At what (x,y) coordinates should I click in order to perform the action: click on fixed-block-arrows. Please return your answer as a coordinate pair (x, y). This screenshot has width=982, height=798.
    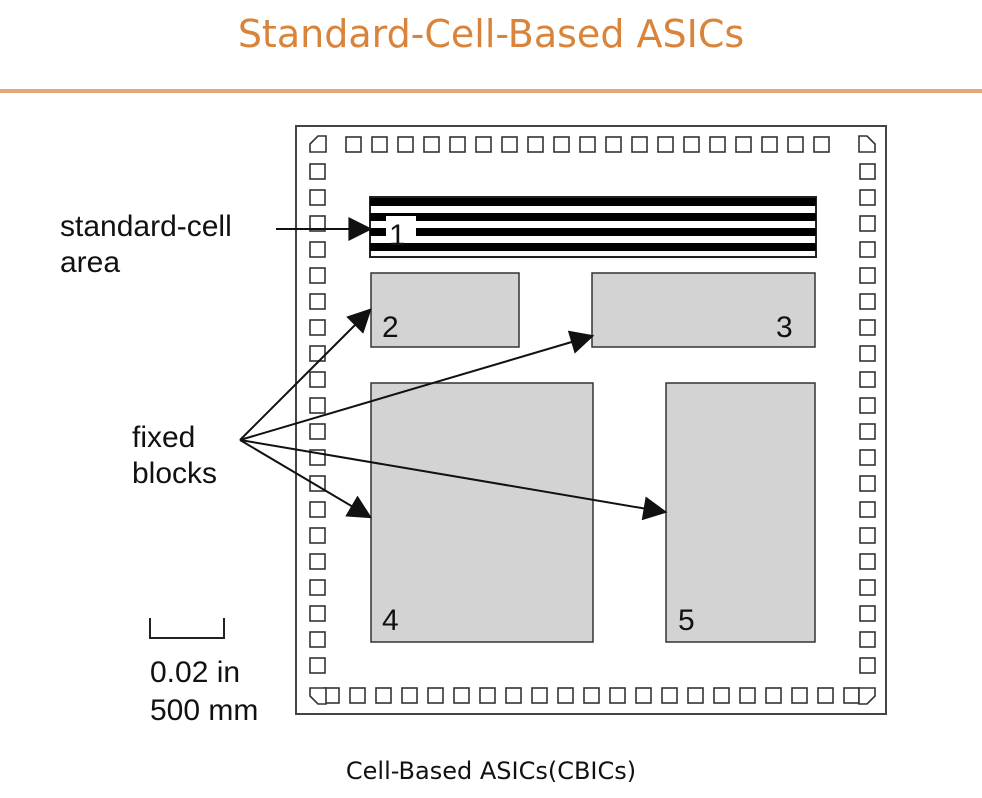
    Looking at the image, I should click on (453, 414).